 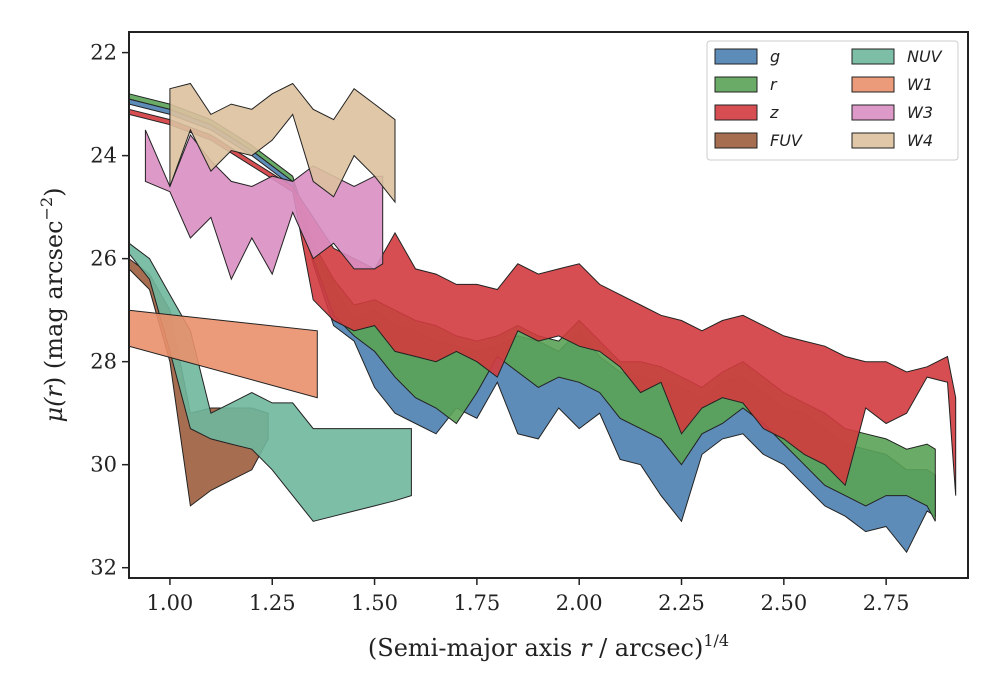 What do you see at coordinates (873, 84) in the screenshot?
I see `legend-swatch-w1` at bounding box center [873, 84].